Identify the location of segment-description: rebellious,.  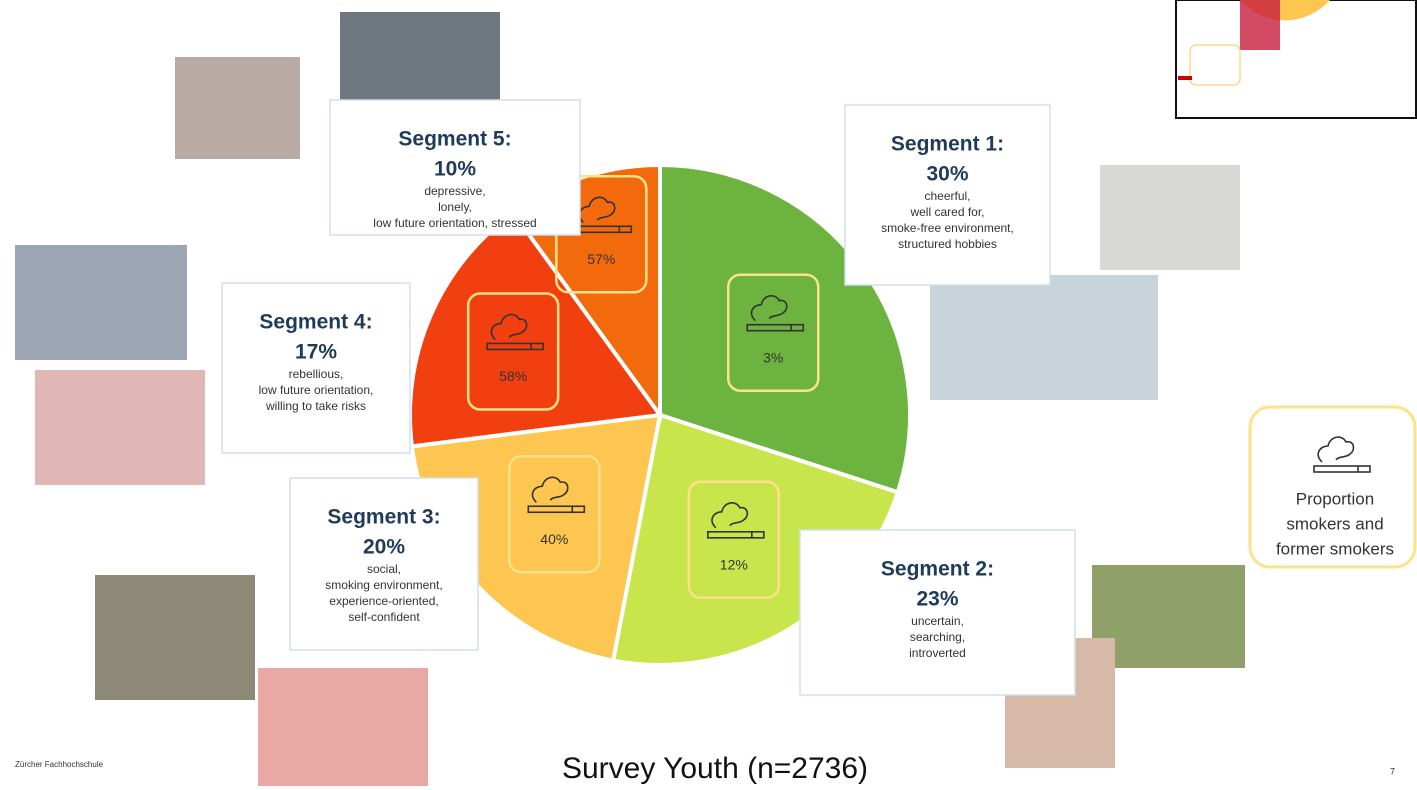
(316, 374).